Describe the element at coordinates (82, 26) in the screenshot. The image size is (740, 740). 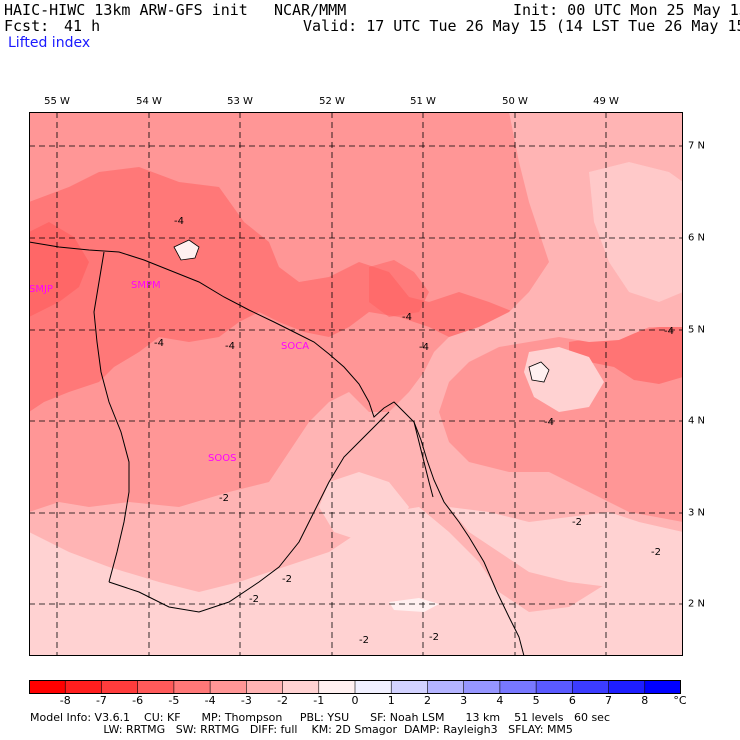
I see `forecast-hour: 41 h` at that location.